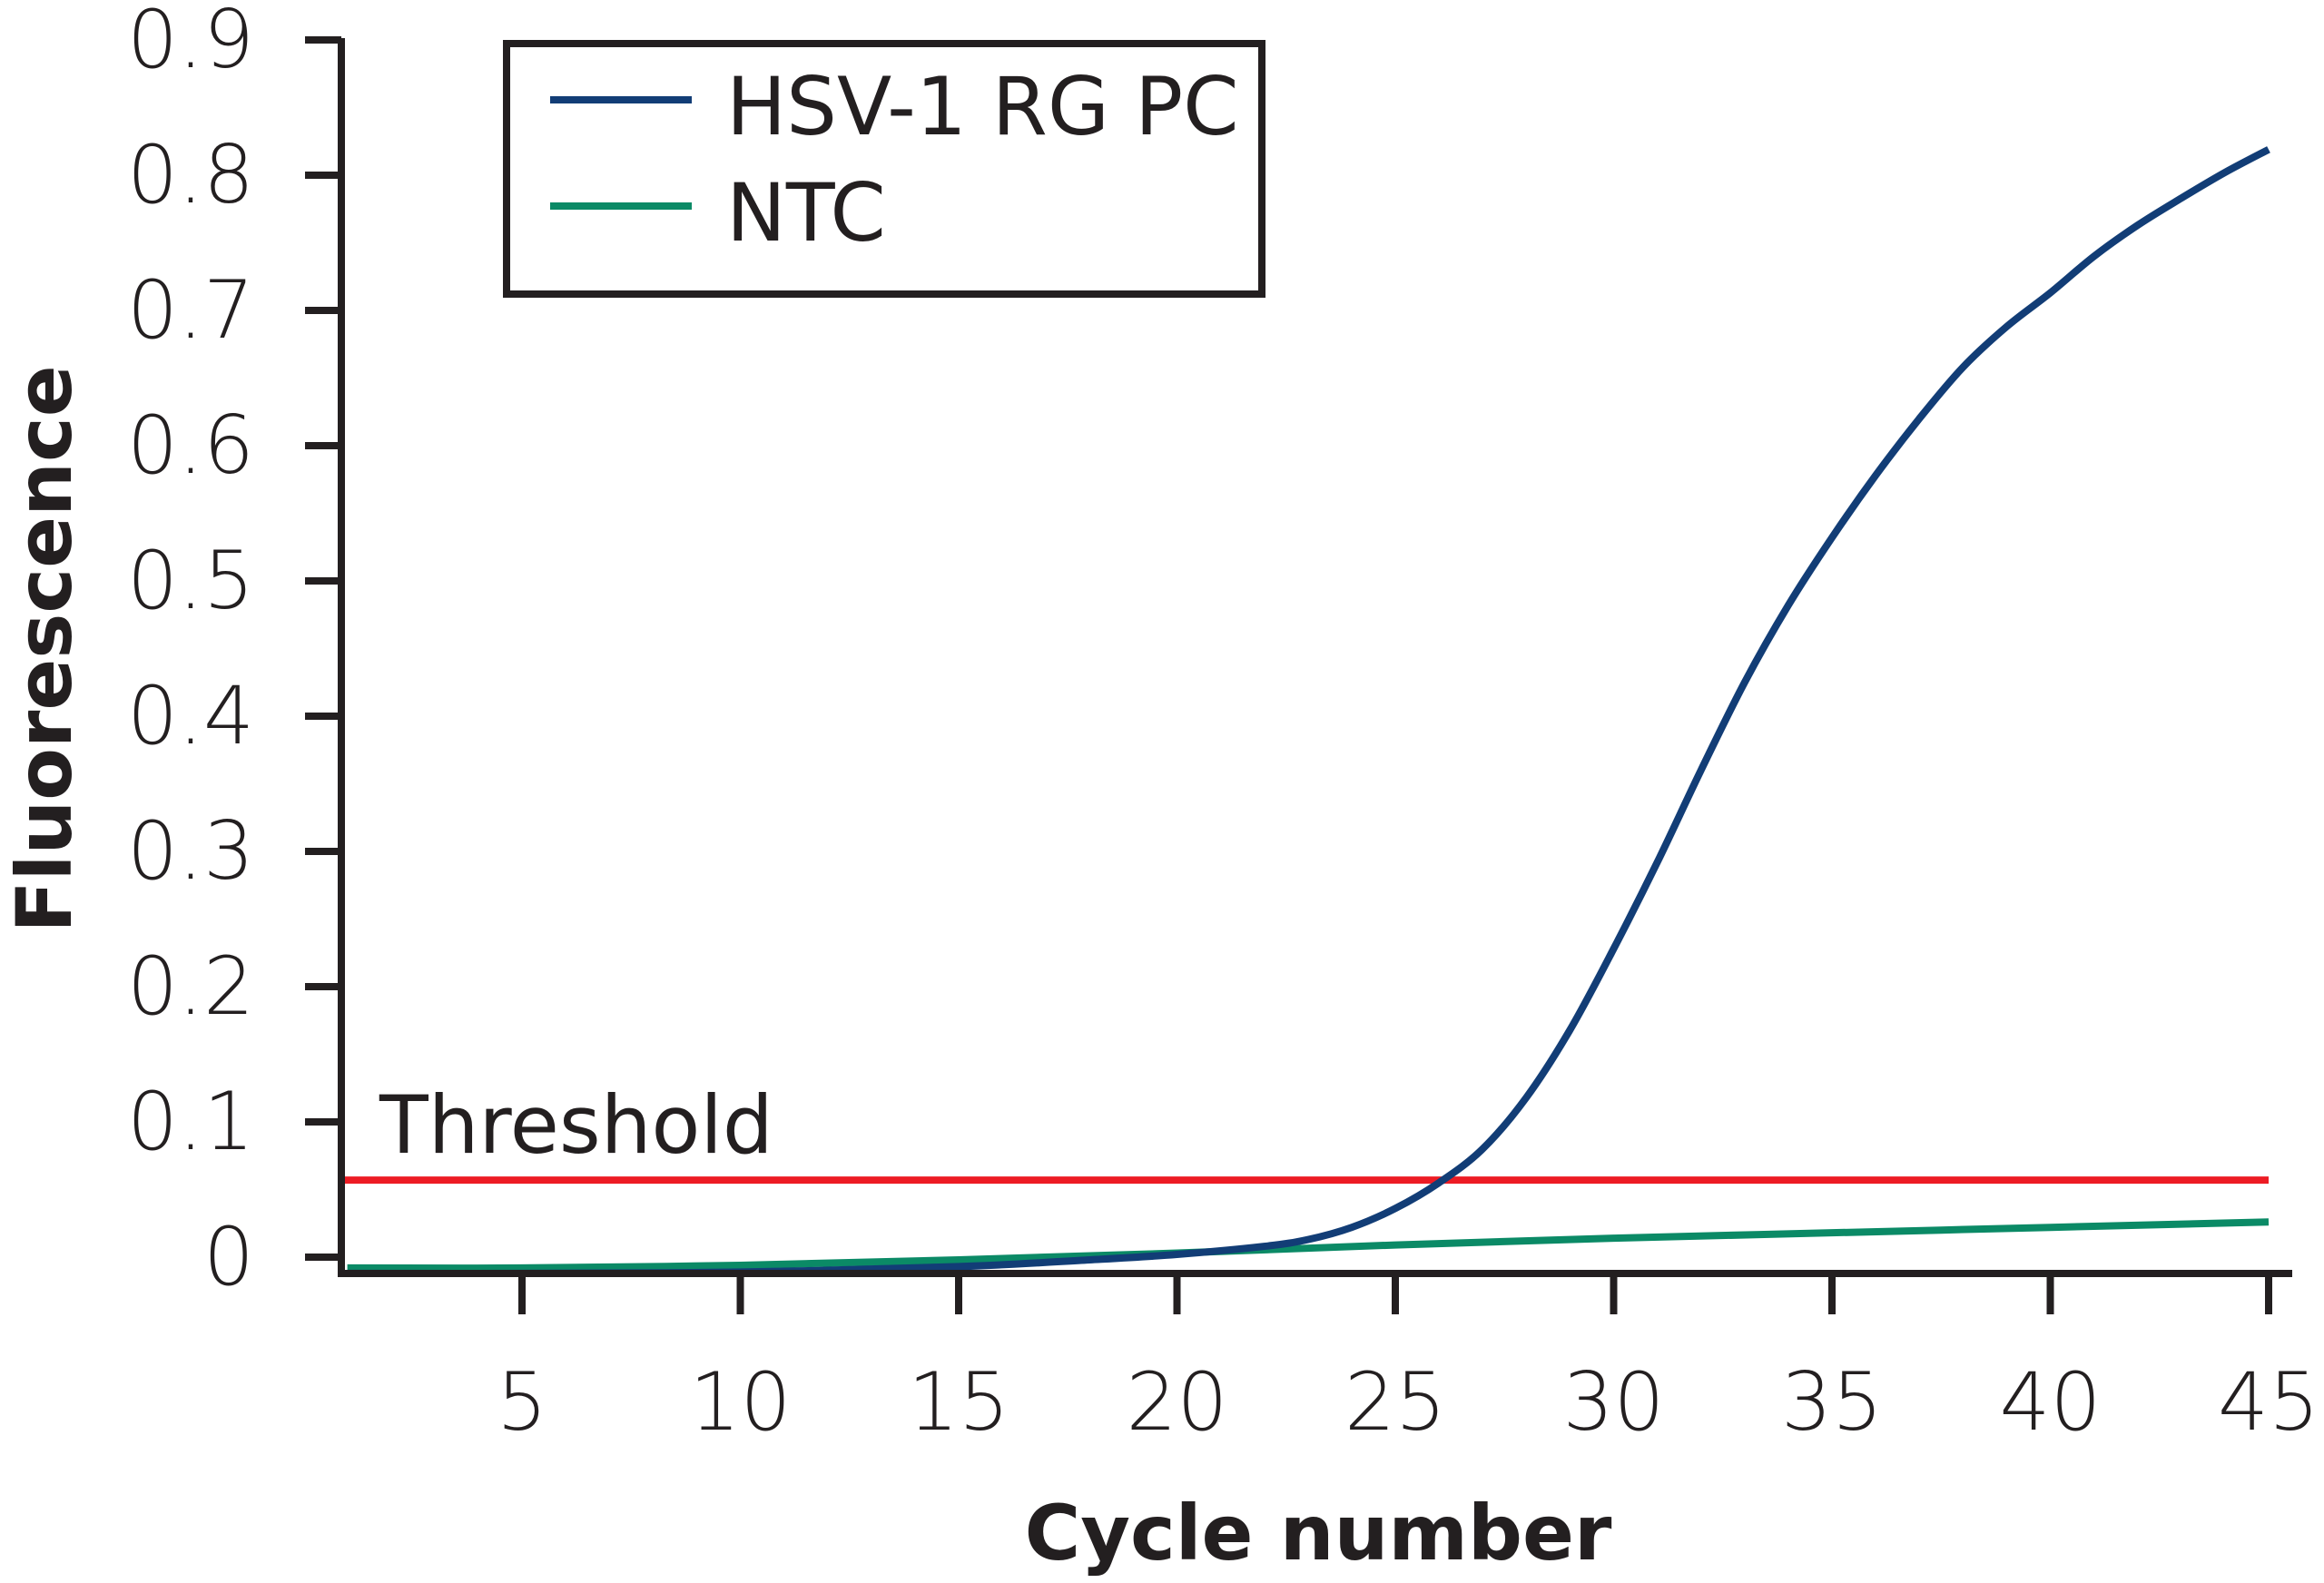  What do you see at coordinates (1614, 1402) in the screenshot?
I see `x-tick-label: 30` at bounding box center [1614, 1402].